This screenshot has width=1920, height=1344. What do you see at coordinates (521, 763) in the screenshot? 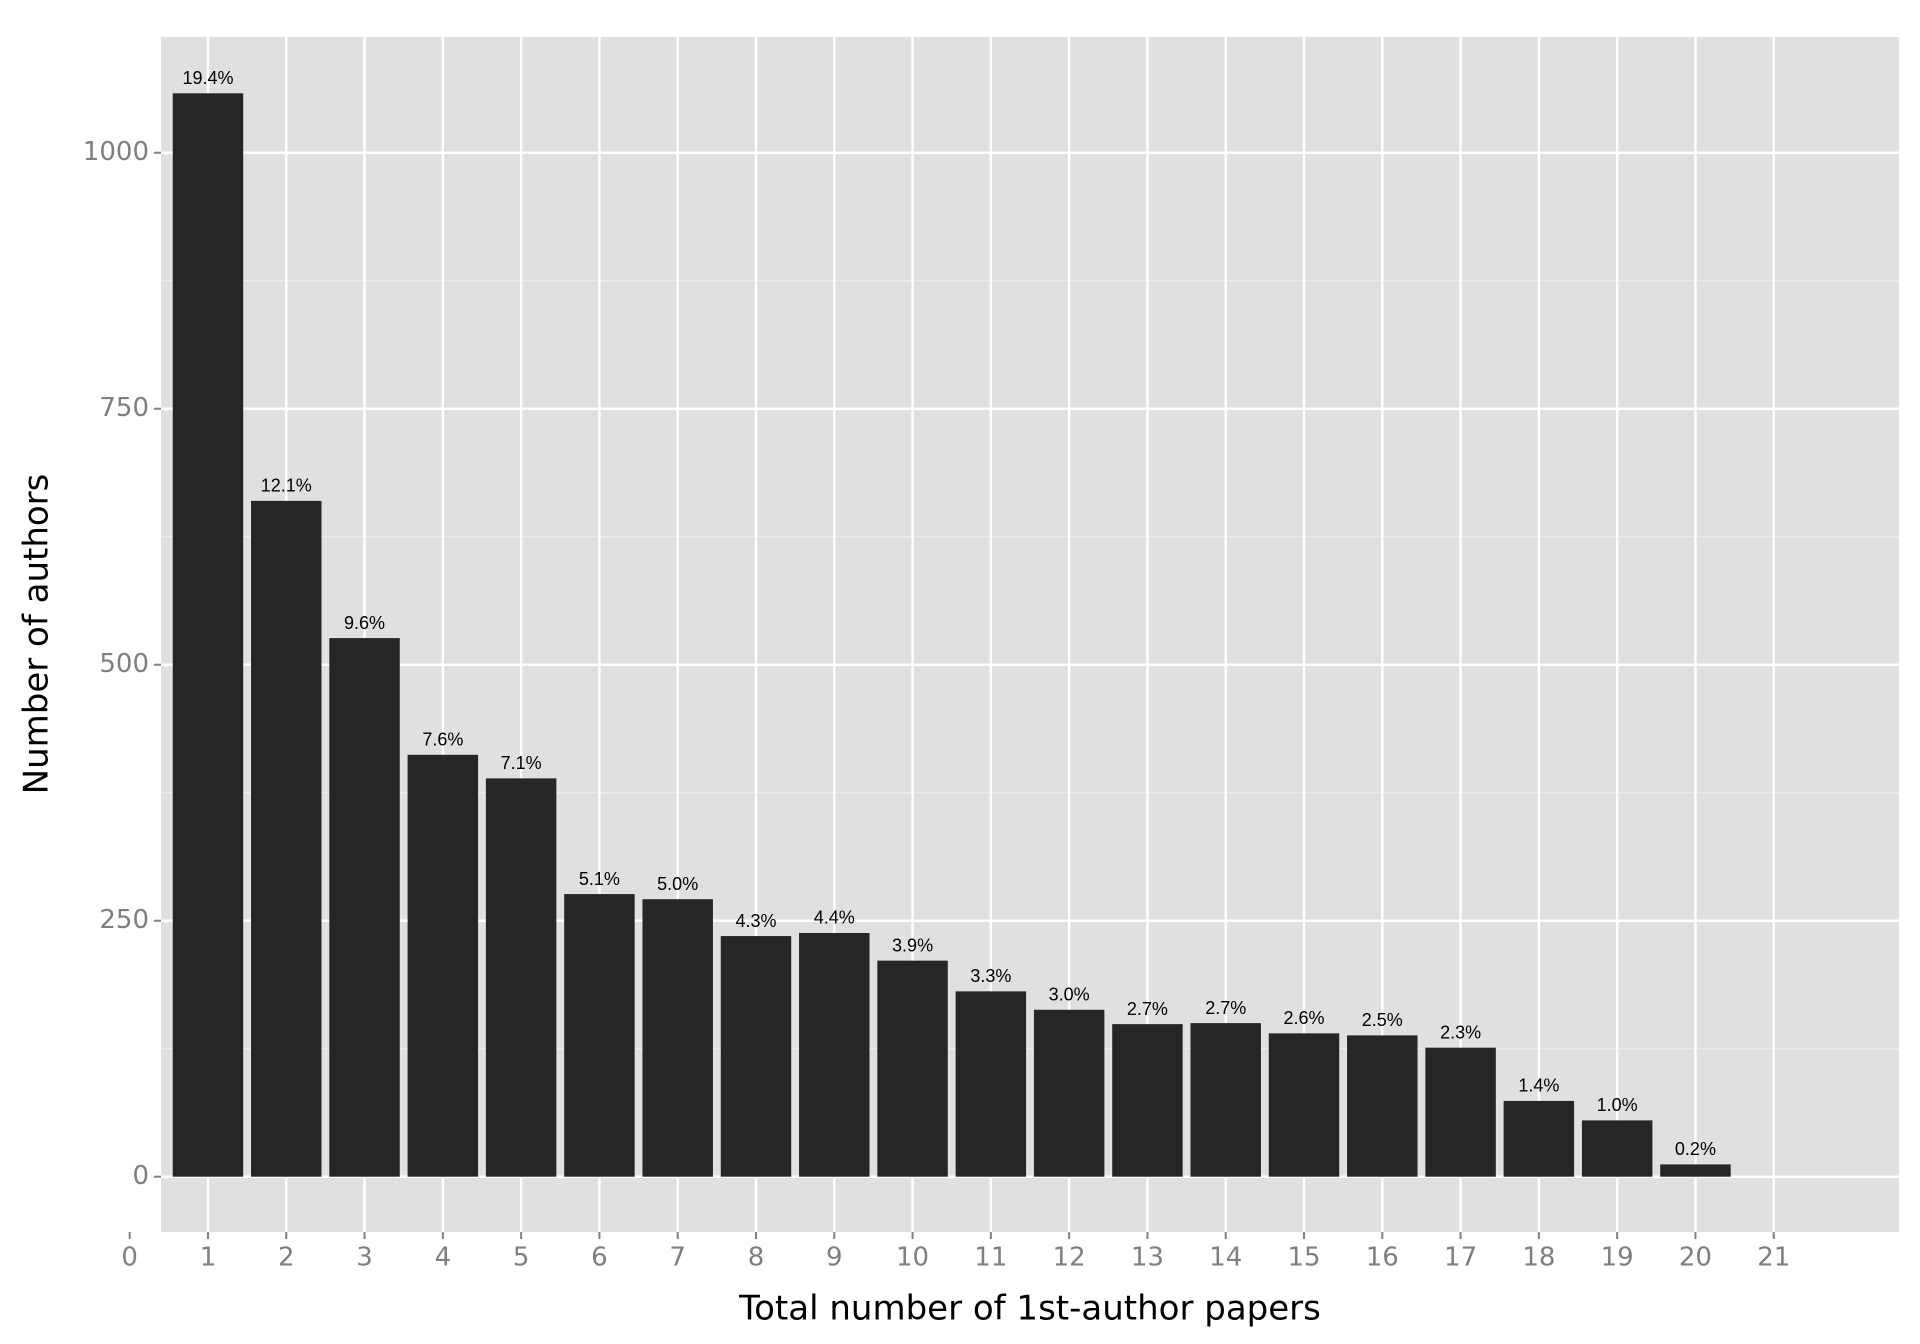
I see `bar-label: 7.1%` at bounding box center [521, 763].